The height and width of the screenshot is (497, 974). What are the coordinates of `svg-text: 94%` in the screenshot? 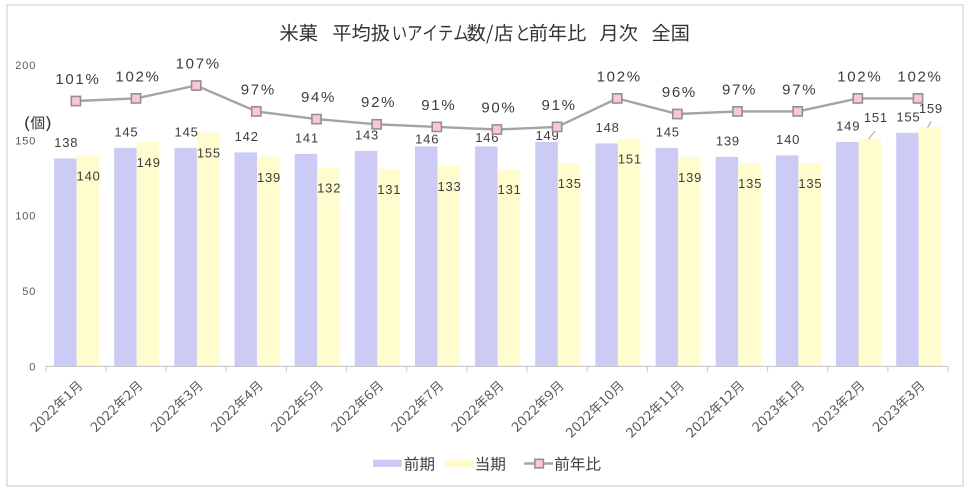 It's located at (318, 97).